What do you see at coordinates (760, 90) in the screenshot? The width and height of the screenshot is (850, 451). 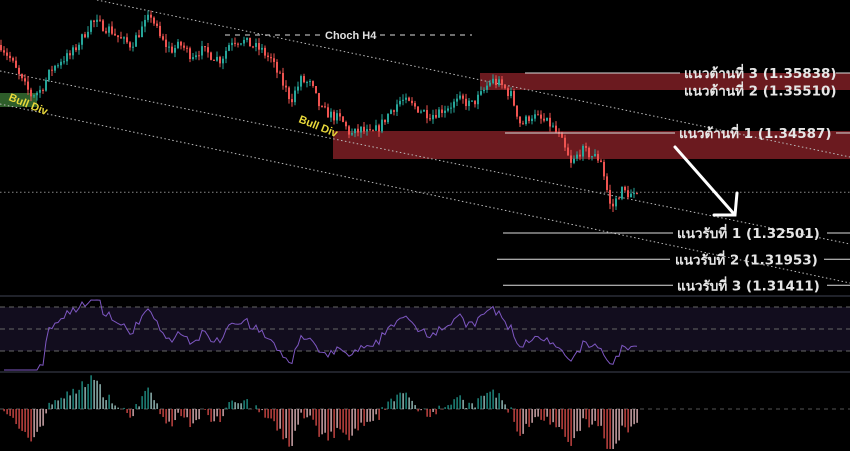 I see `resistance-2-label: แนวต้านที่ 2 (1.35510)` at bounding box center [760, 90].